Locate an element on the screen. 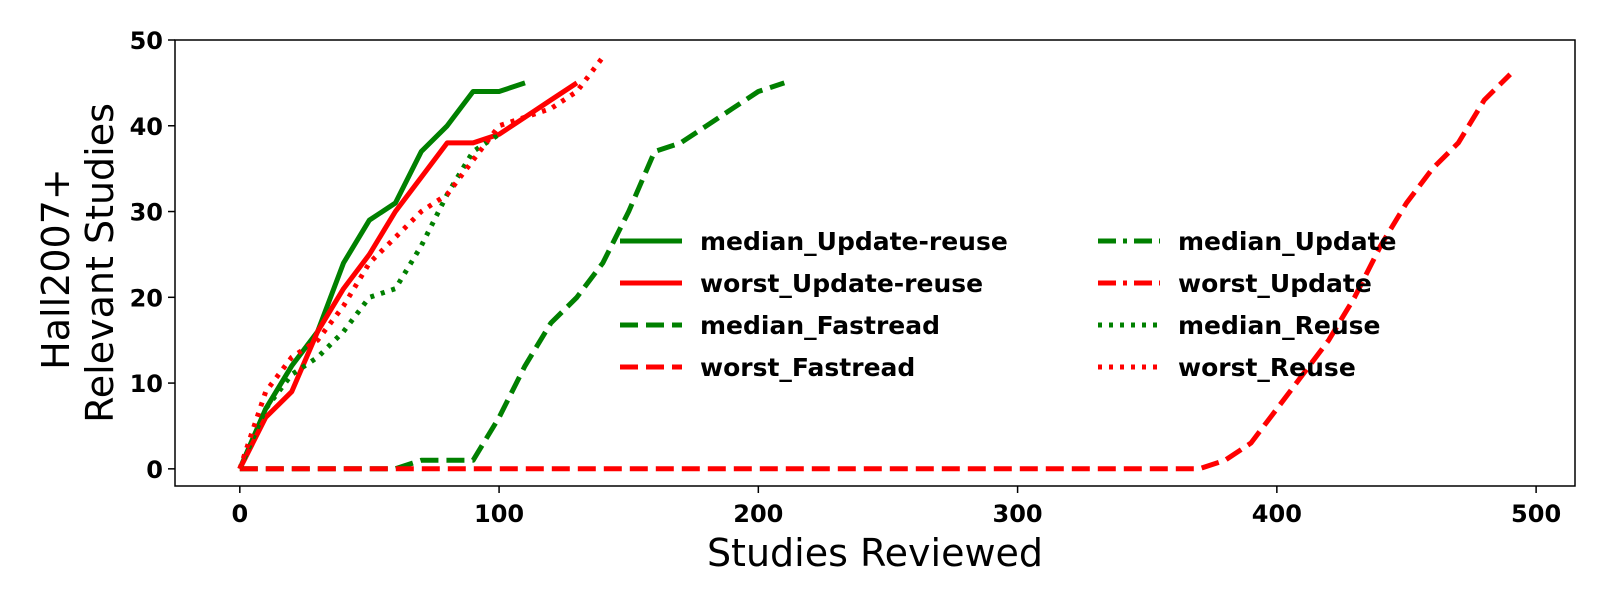 Image resolution: width=1600 pixels, height=600 pixels. y-axis-label-line-2: Relevant Studies is located at coordinates (100, 263).